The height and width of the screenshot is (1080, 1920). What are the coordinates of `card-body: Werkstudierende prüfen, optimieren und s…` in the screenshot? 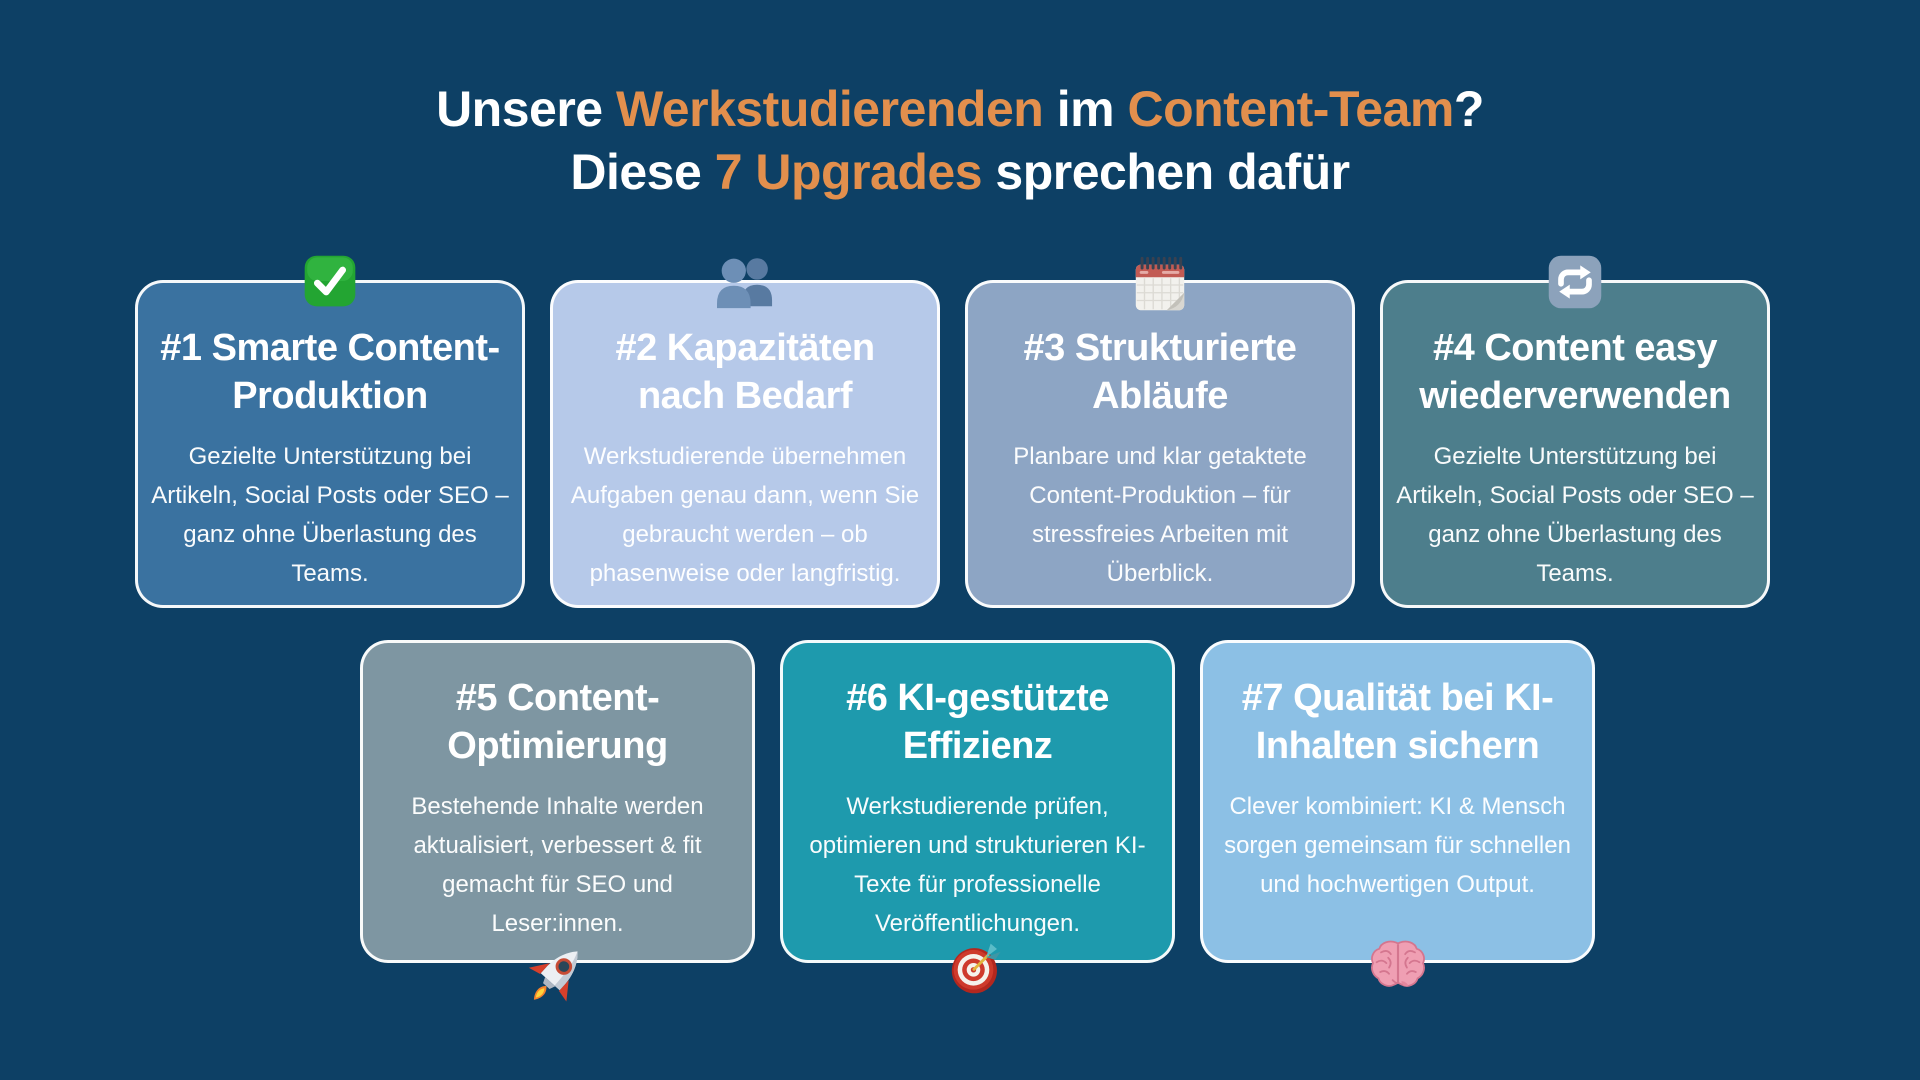 It's located at (977, 865).